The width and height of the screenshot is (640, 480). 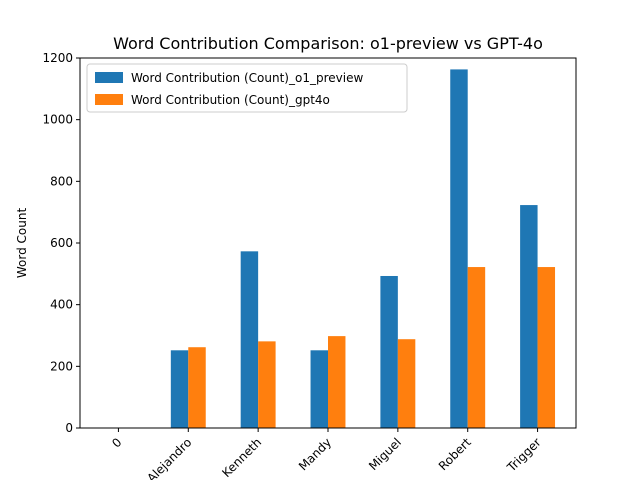 What do you see at coordinates (22, 243) in the screenshot?
I see `y-axis-label: Word Count` at bounding box center [22, 243].